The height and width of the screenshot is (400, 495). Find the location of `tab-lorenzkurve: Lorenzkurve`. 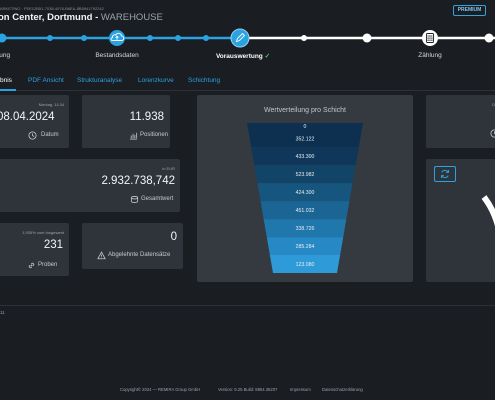

tab-lorenzkurve: Lorenzkurve is located at coordinates (156, 80).